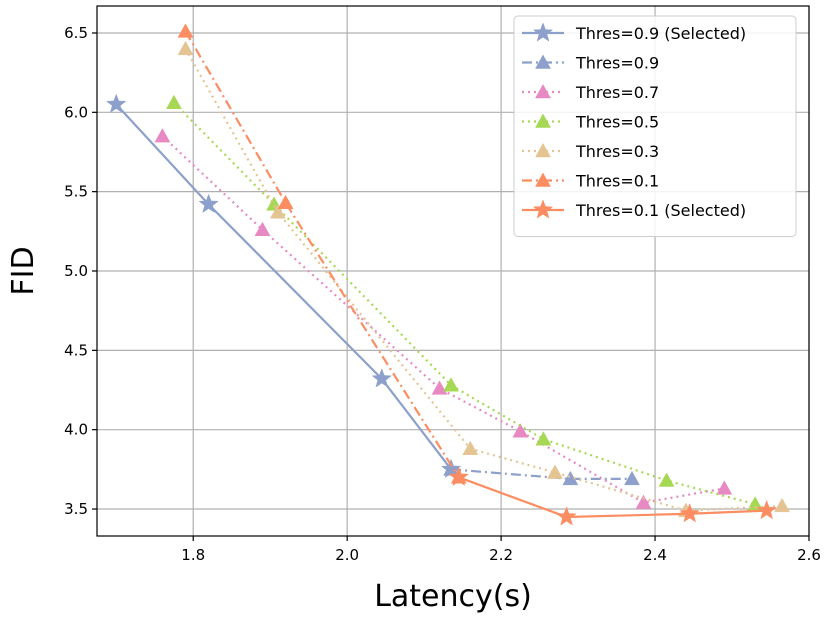 The width and height of the screenshot is (830, 620). I want to click on legend-entry: Thres=0.1, so click(590, 181).